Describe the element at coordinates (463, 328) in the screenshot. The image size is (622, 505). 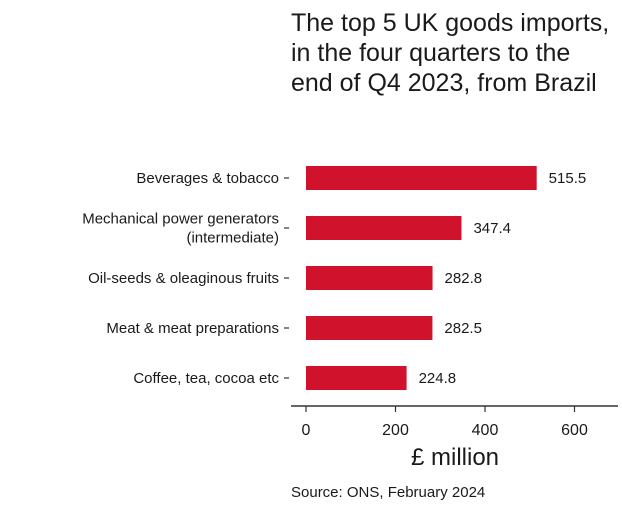
I see `data-label: 282.5` at that location.